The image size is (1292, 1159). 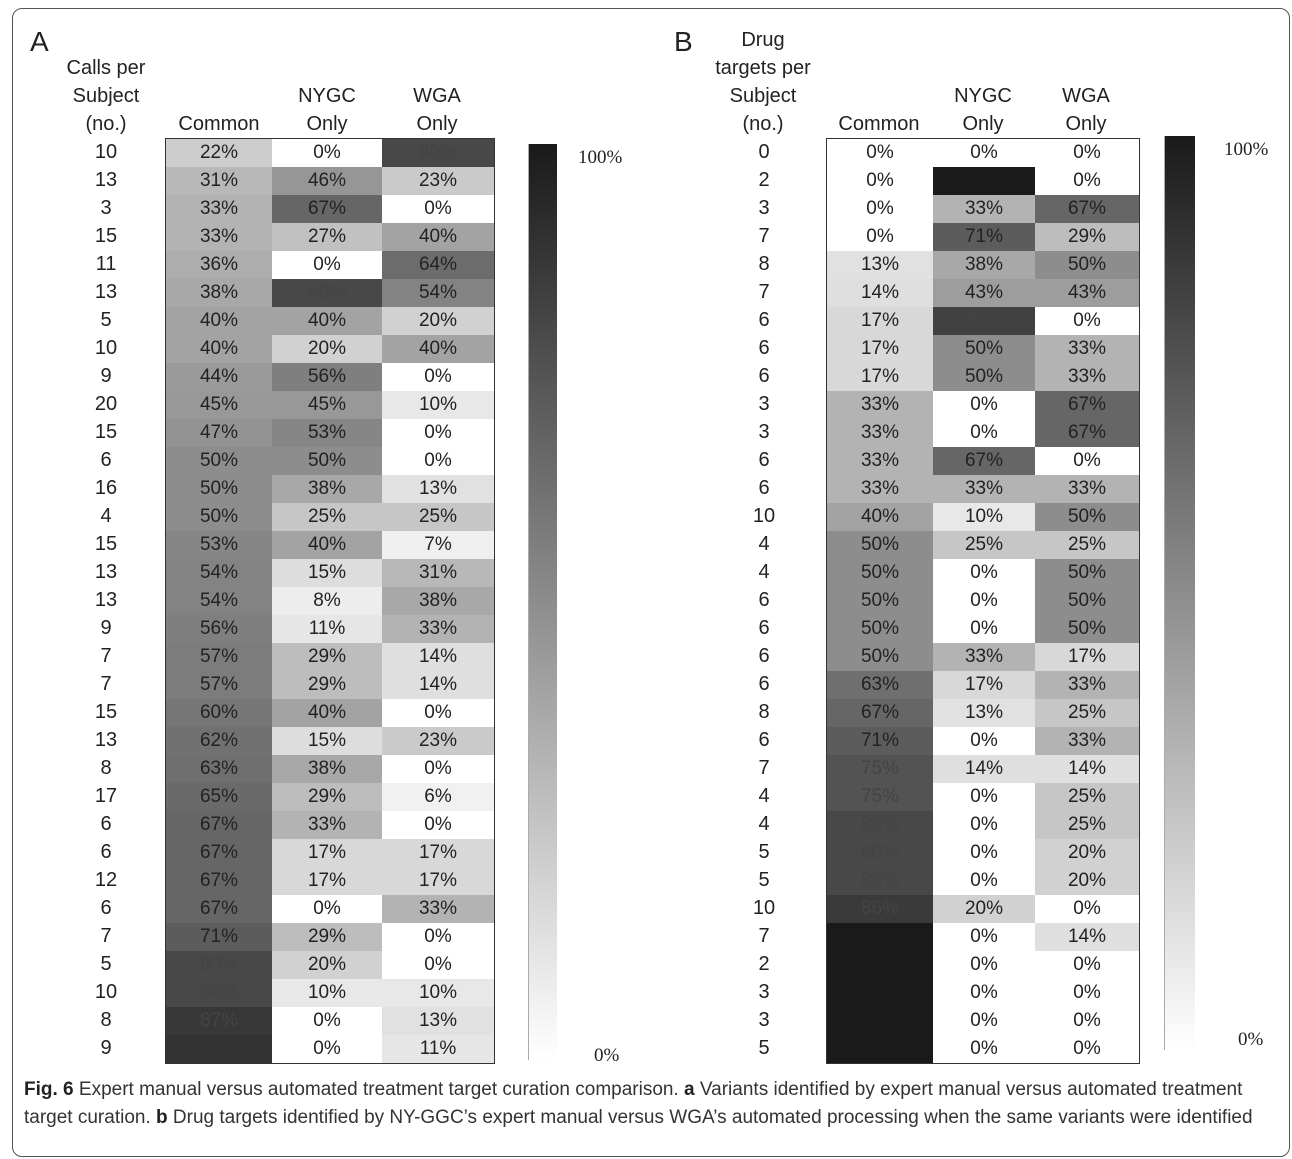 I want to click on heatmap-cell: 31%, so click(x=219, y=181).